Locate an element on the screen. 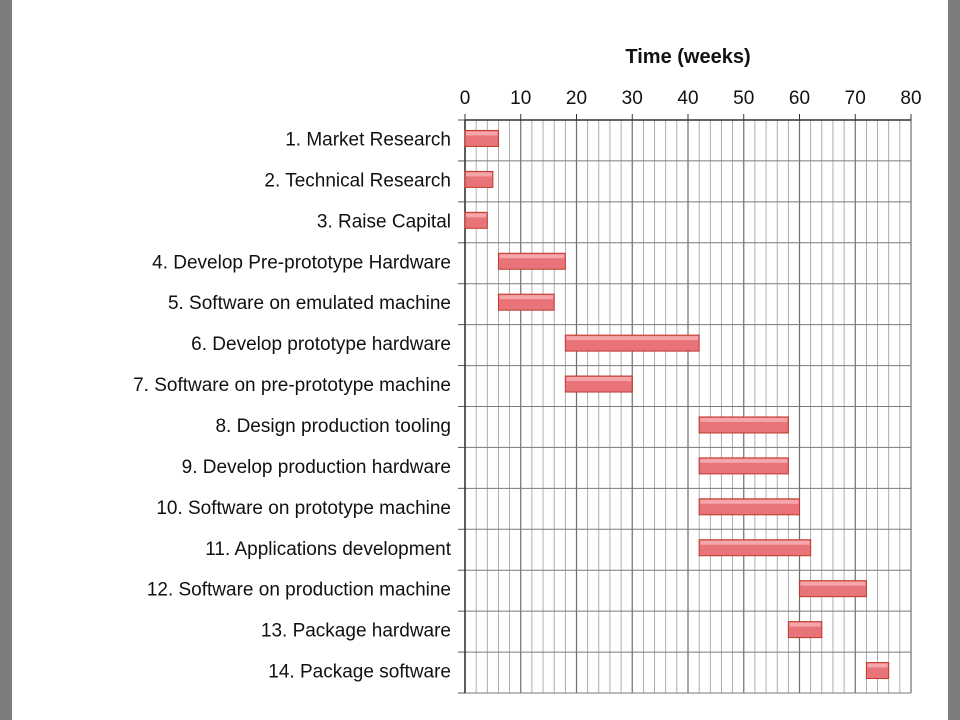 This screenshot has height=720, width=960. task-label: 14. Package software is located at coordinates (359, 672).